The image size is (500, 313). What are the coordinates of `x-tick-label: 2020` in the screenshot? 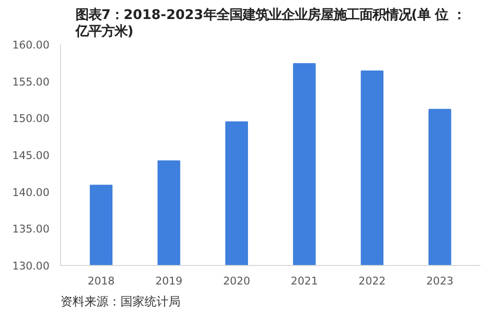 It's located at (236, 281).